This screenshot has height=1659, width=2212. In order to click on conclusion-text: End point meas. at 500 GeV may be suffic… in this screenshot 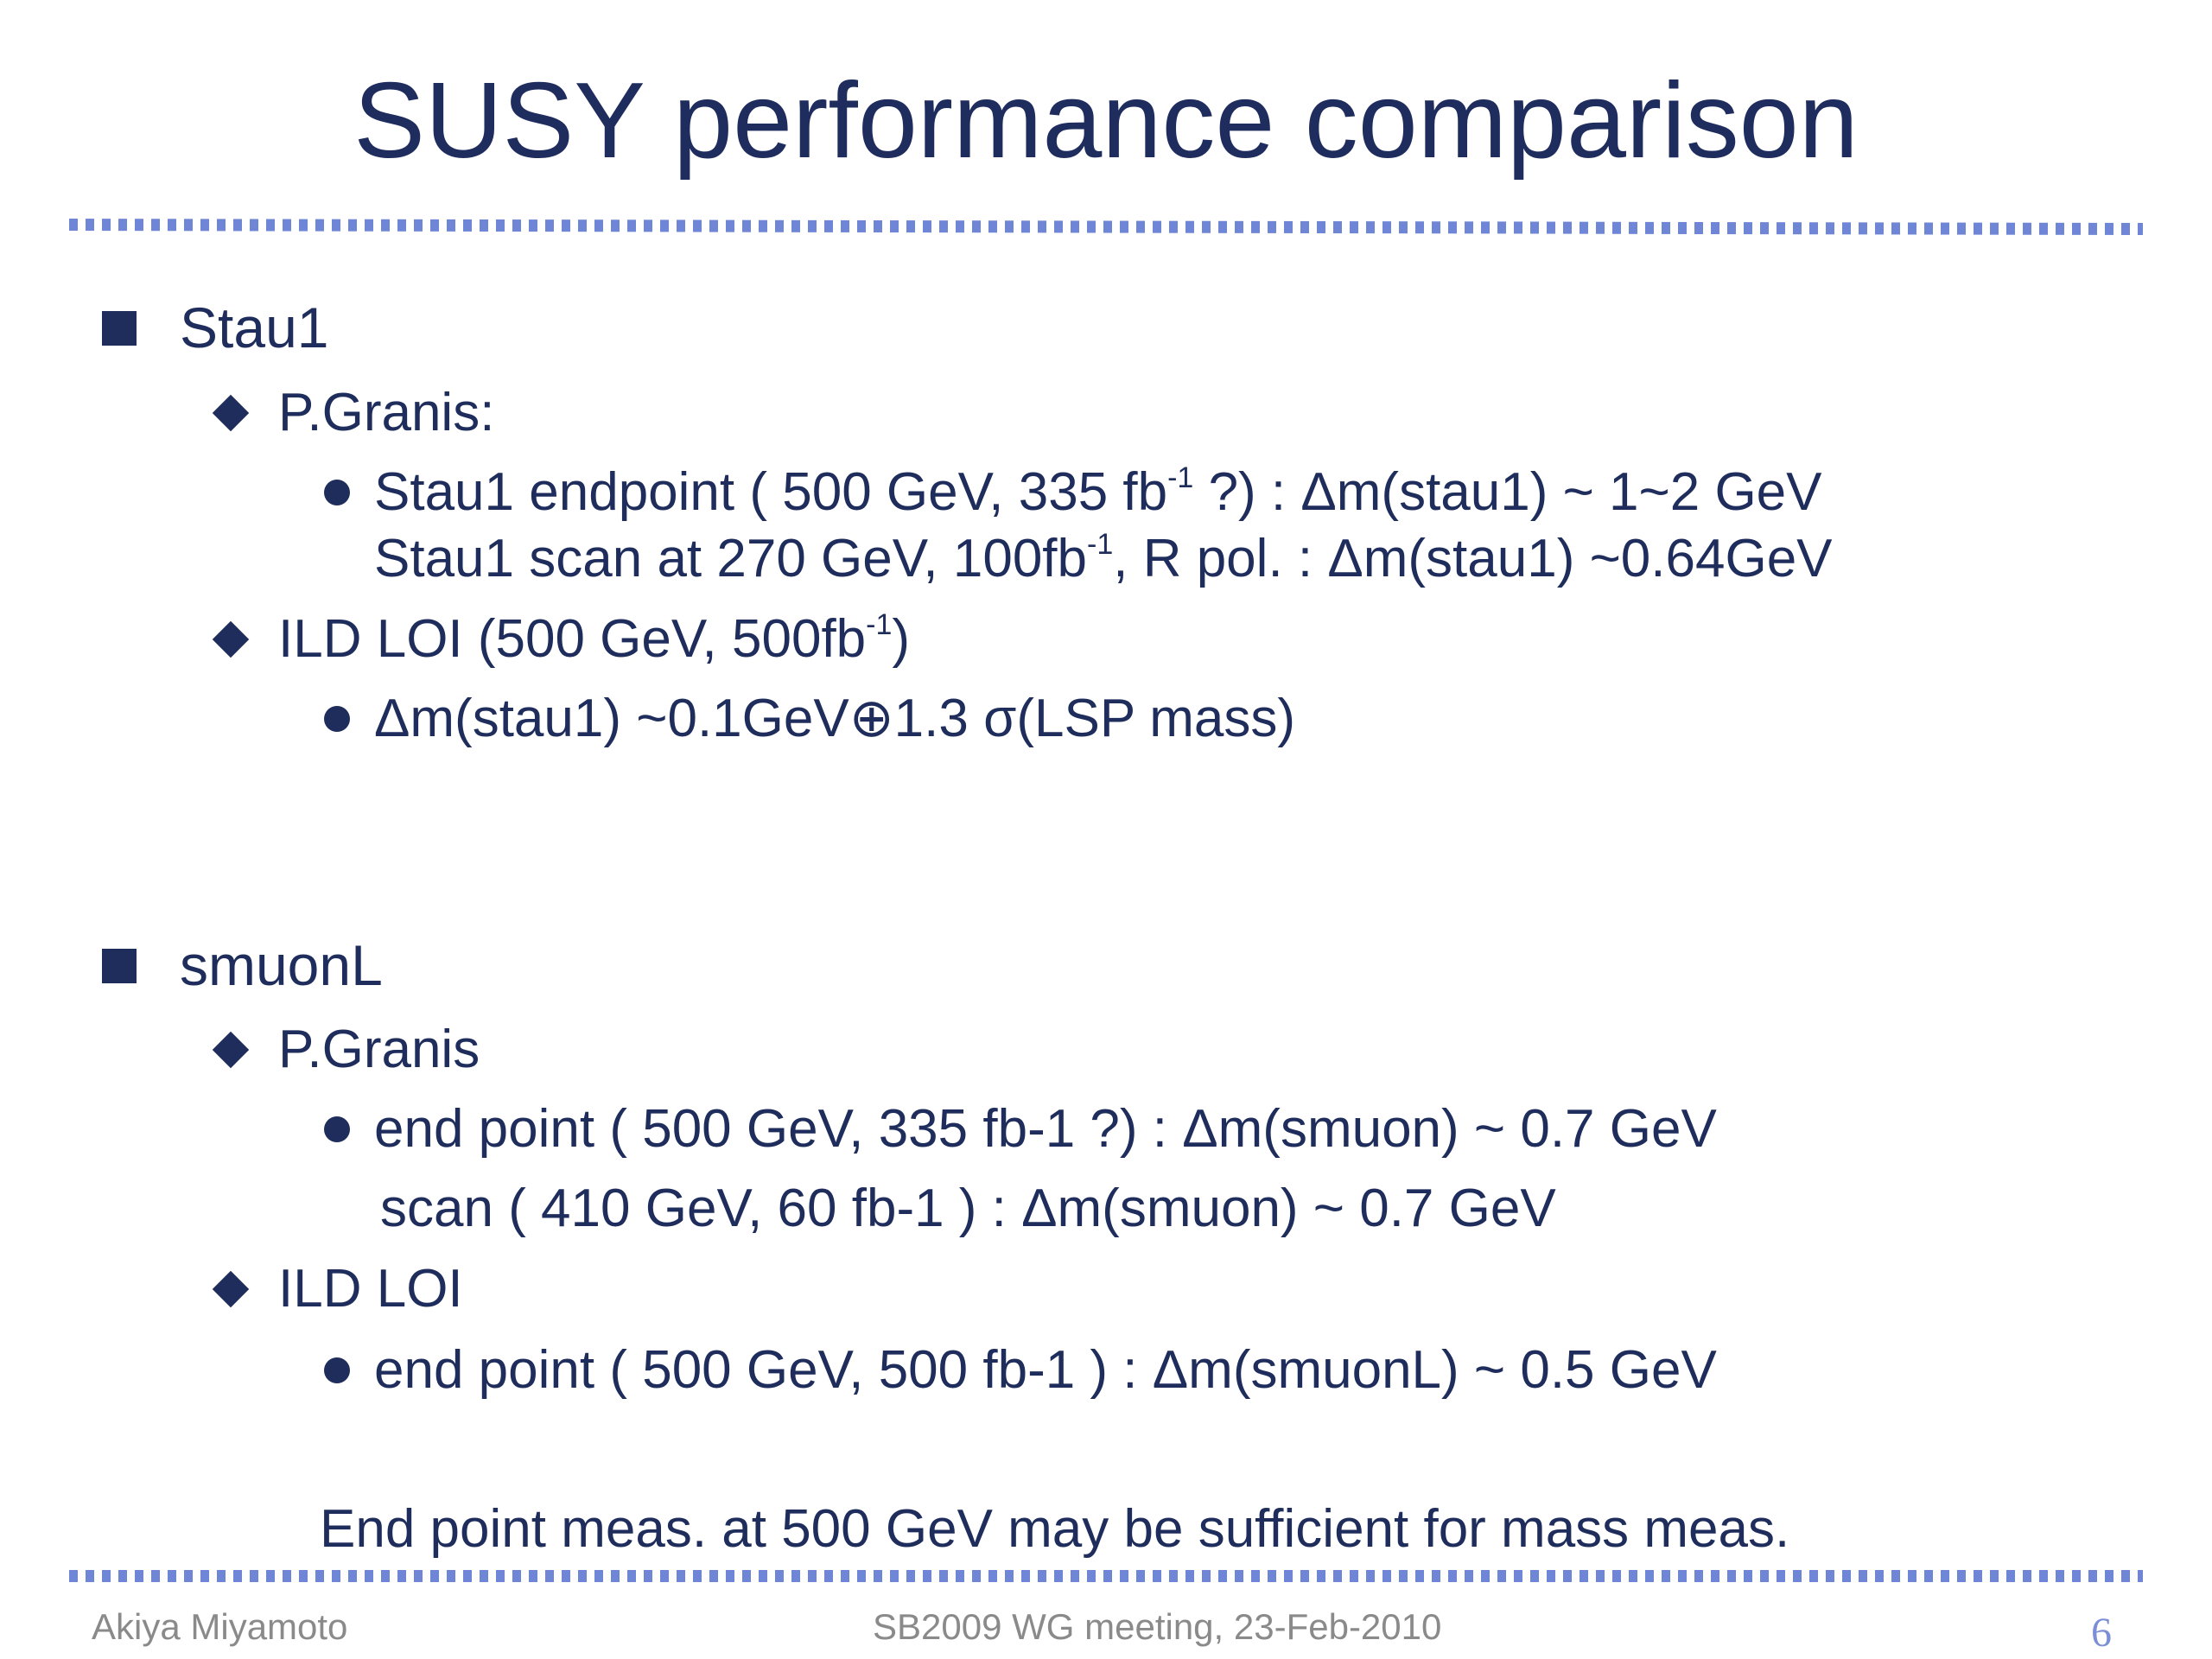, I will do `click(1055, 1529)`.